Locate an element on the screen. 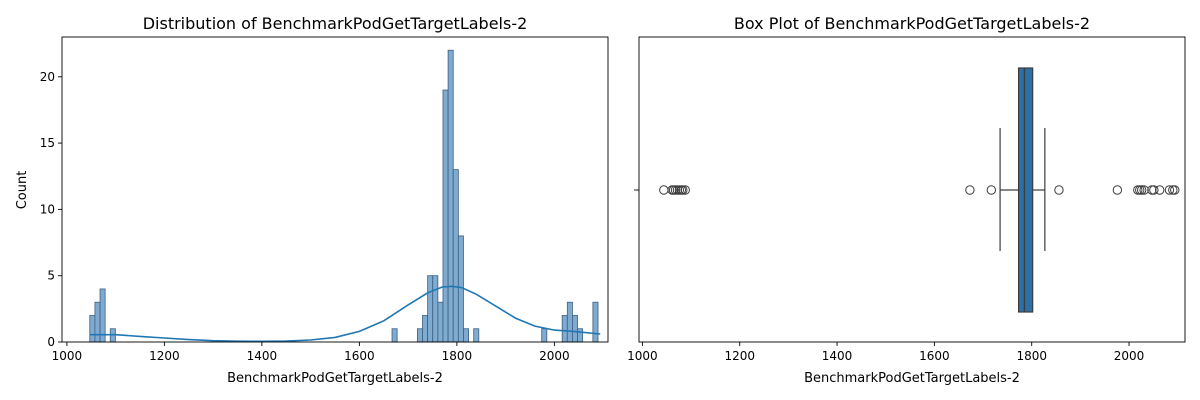  histogram-y-tick-label: 5 is located at coordinates (51, 276).